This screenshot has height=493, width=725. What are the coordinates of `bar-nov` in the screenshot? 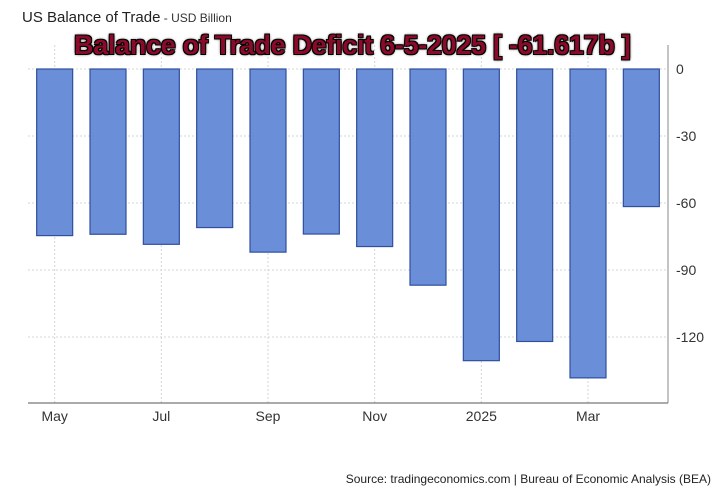 It's located at (375, 158).